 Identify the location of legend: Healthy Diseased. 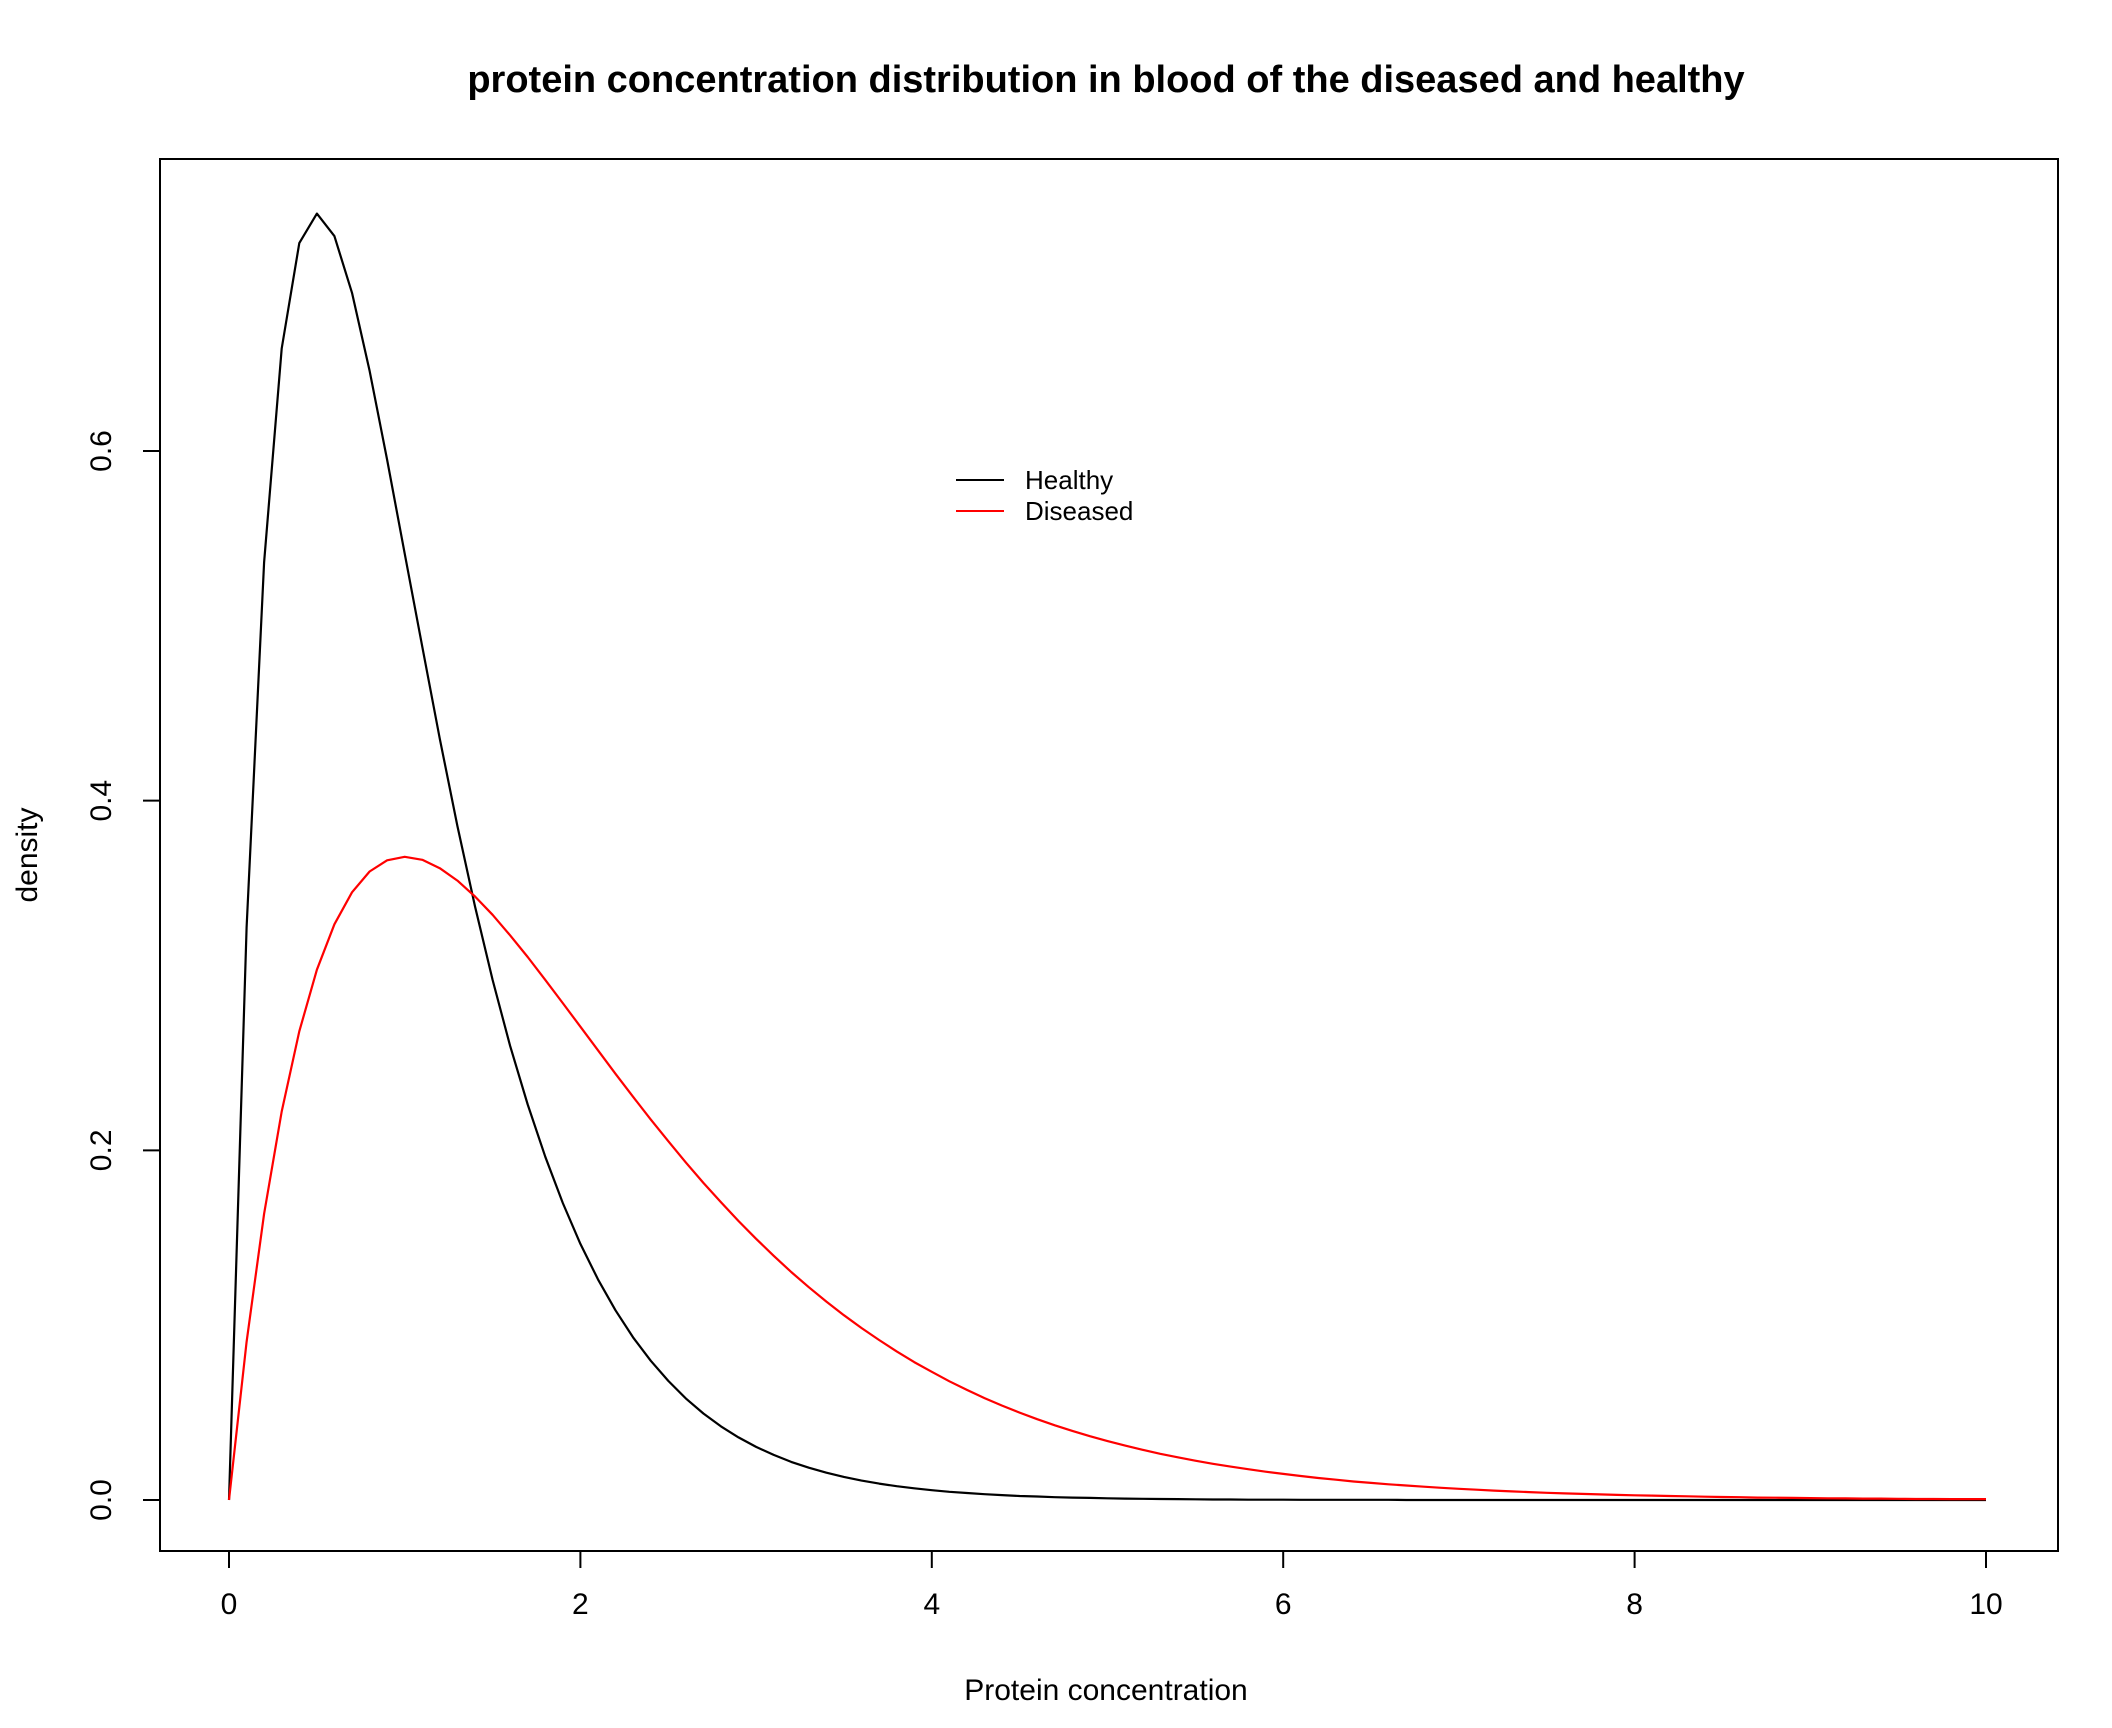
(1044, 495).